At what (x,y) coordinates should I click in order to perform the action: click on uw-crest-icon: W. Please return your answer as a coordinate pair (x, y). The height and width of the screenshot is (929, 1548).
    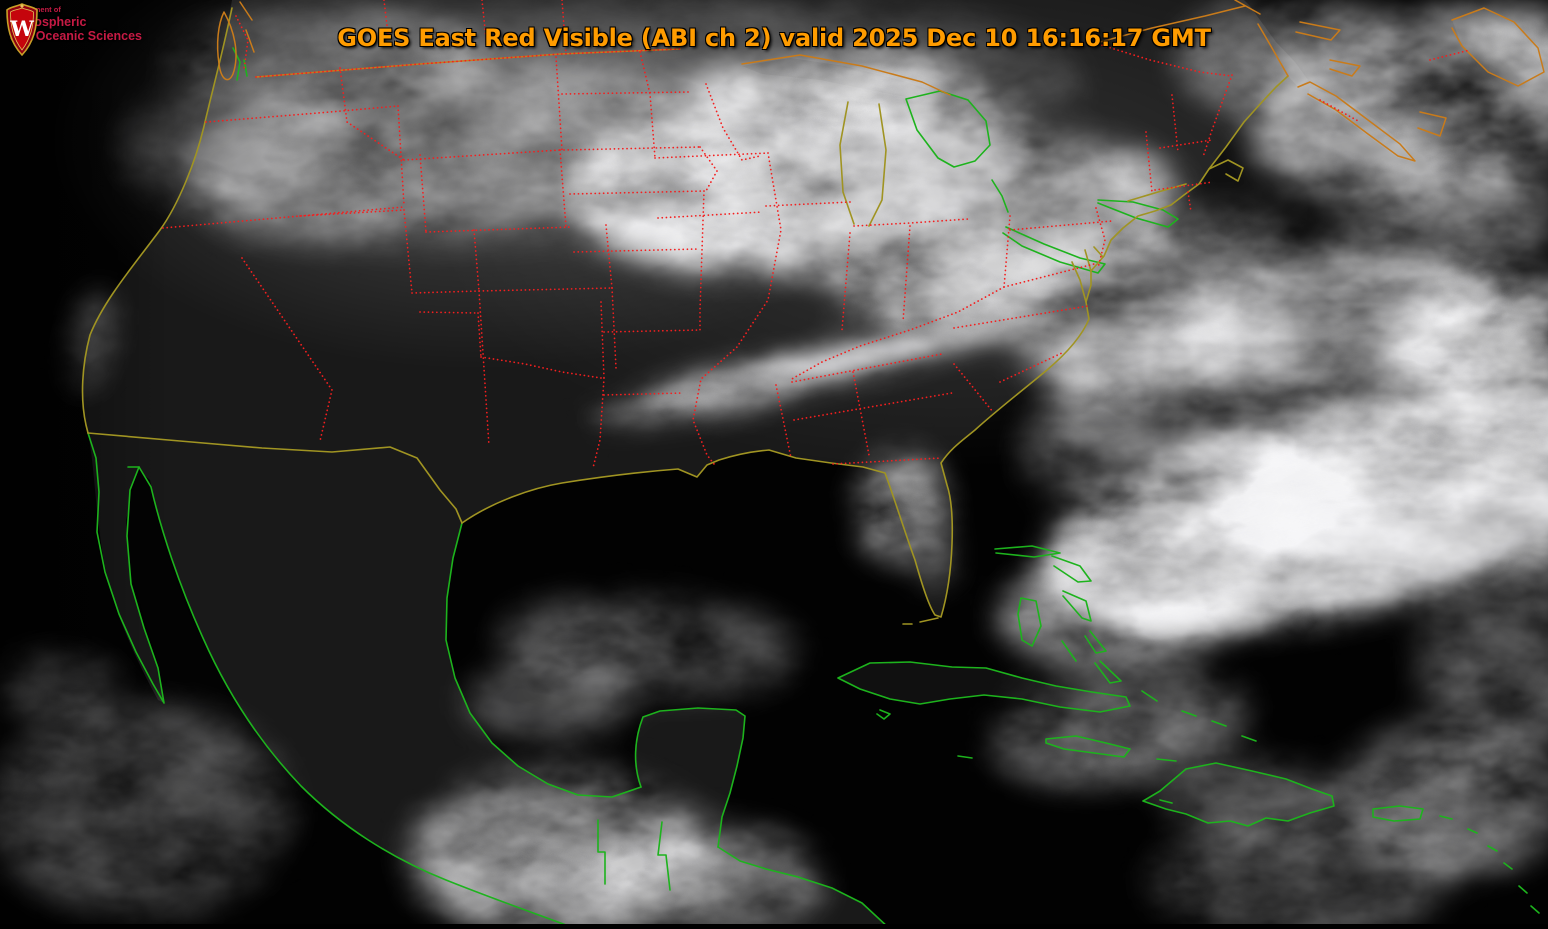
    Looking at the image, I should click on (22, 30).